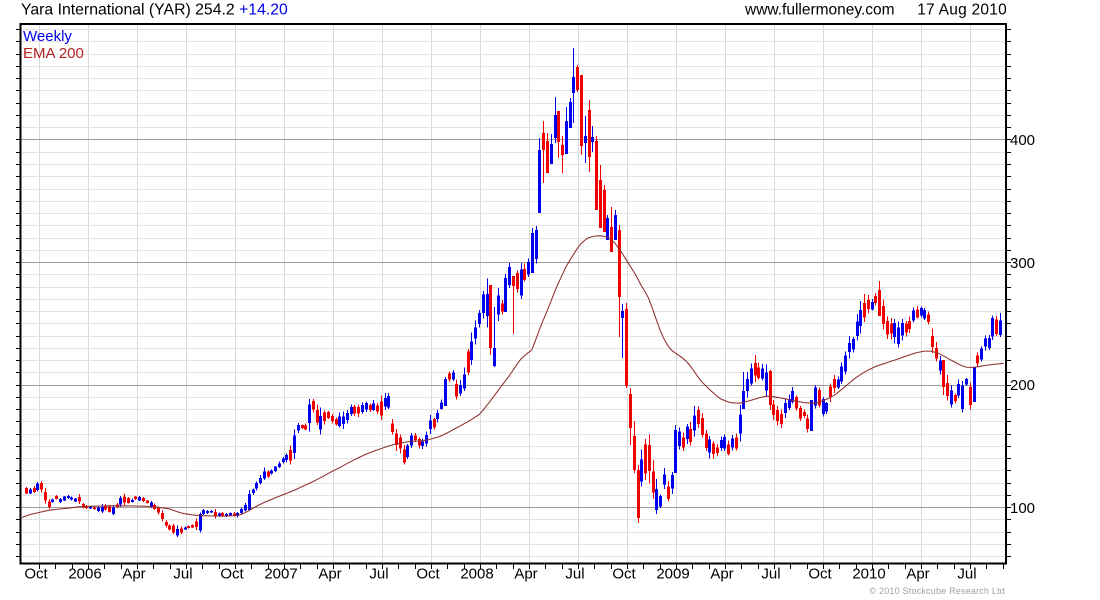  Describe the element at coordinates (1022, 140) in the screenshot. I see `svg-text: 400` at that location.